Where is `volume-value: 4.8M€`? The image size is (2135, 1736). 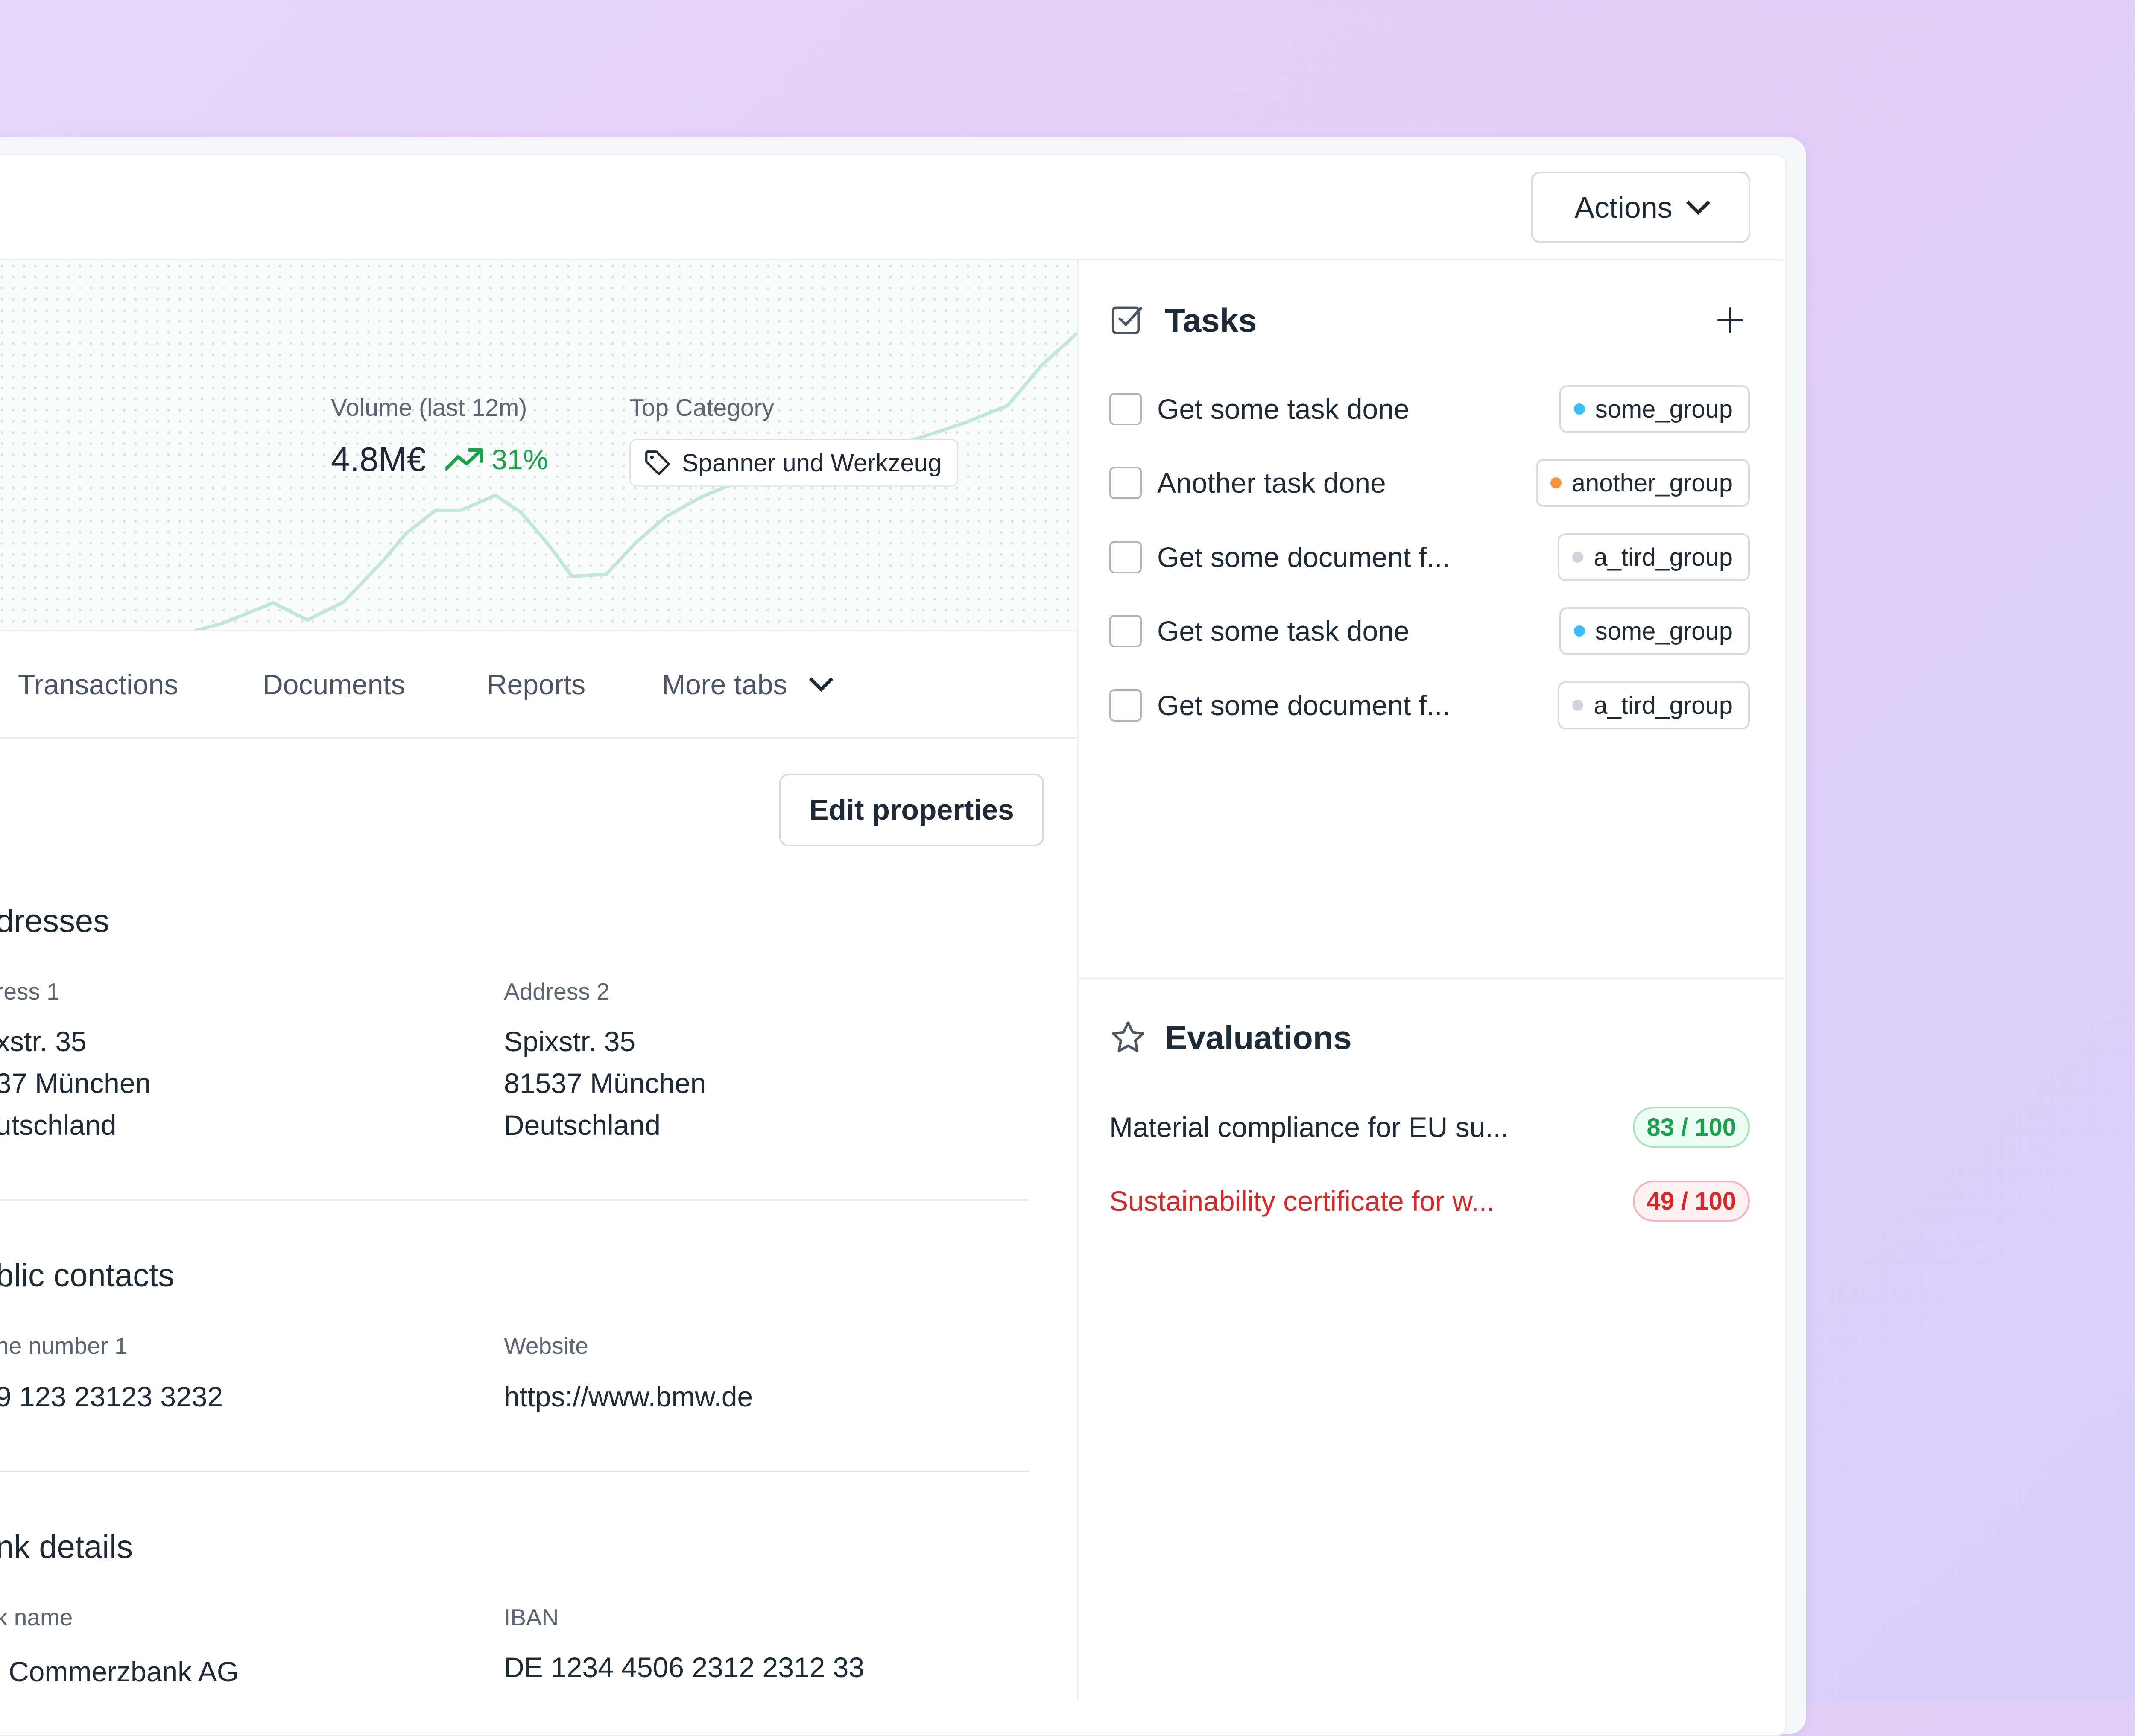
volume-value: 4.8M€ is located at coordinates (378, 459).